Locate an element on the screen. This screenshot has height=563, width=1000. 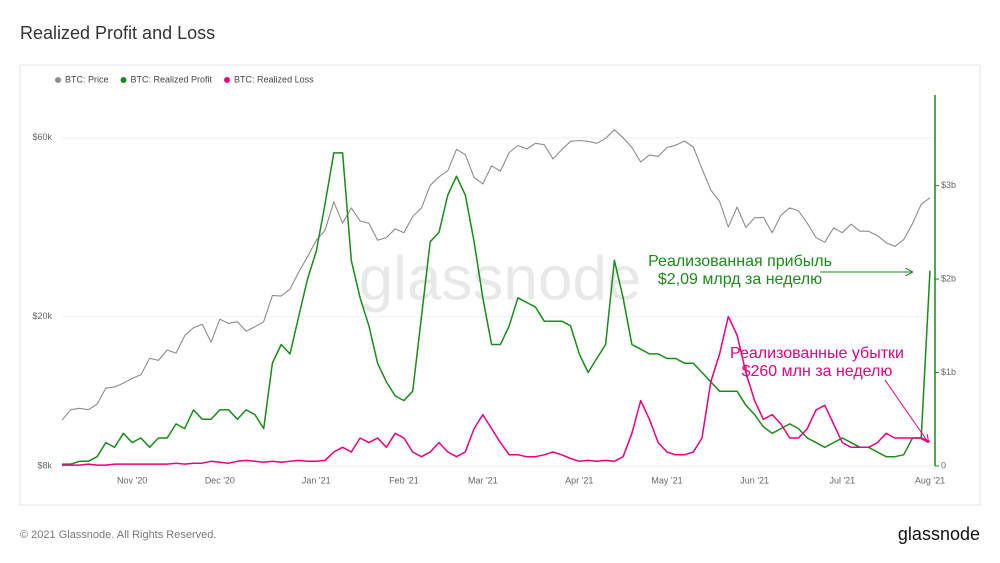
x-tick-label: Jun '21 is located at coordinates (754, 480).